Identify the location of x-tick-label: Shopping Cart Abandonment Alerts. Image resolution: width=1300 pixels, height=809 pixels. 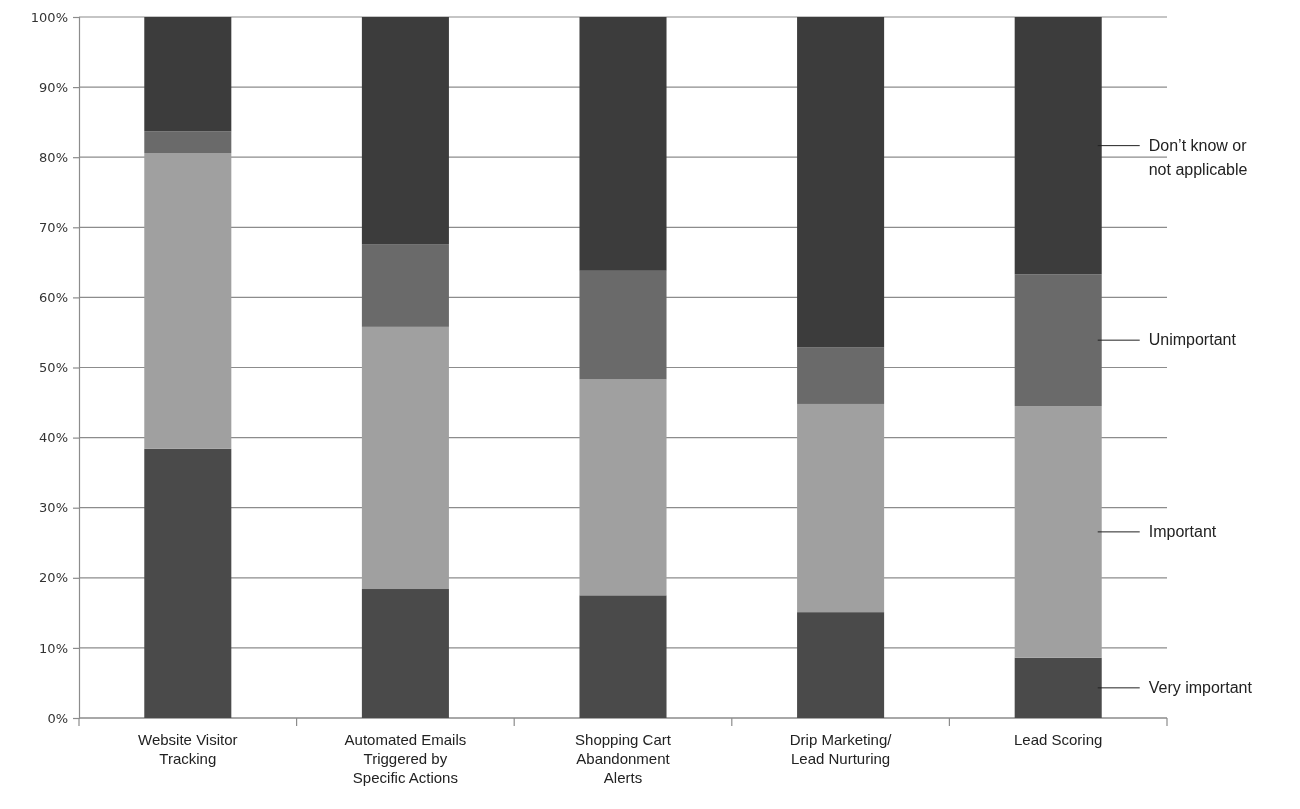
(623, 758).